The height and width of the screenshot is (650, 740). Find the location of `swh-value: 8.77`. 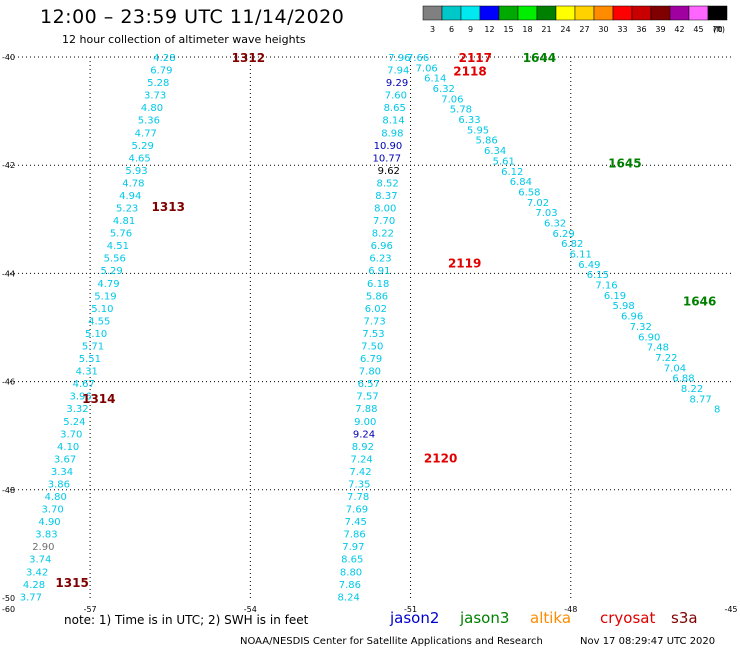

swh-value: 8.77 is located at coordinates (700, 399).